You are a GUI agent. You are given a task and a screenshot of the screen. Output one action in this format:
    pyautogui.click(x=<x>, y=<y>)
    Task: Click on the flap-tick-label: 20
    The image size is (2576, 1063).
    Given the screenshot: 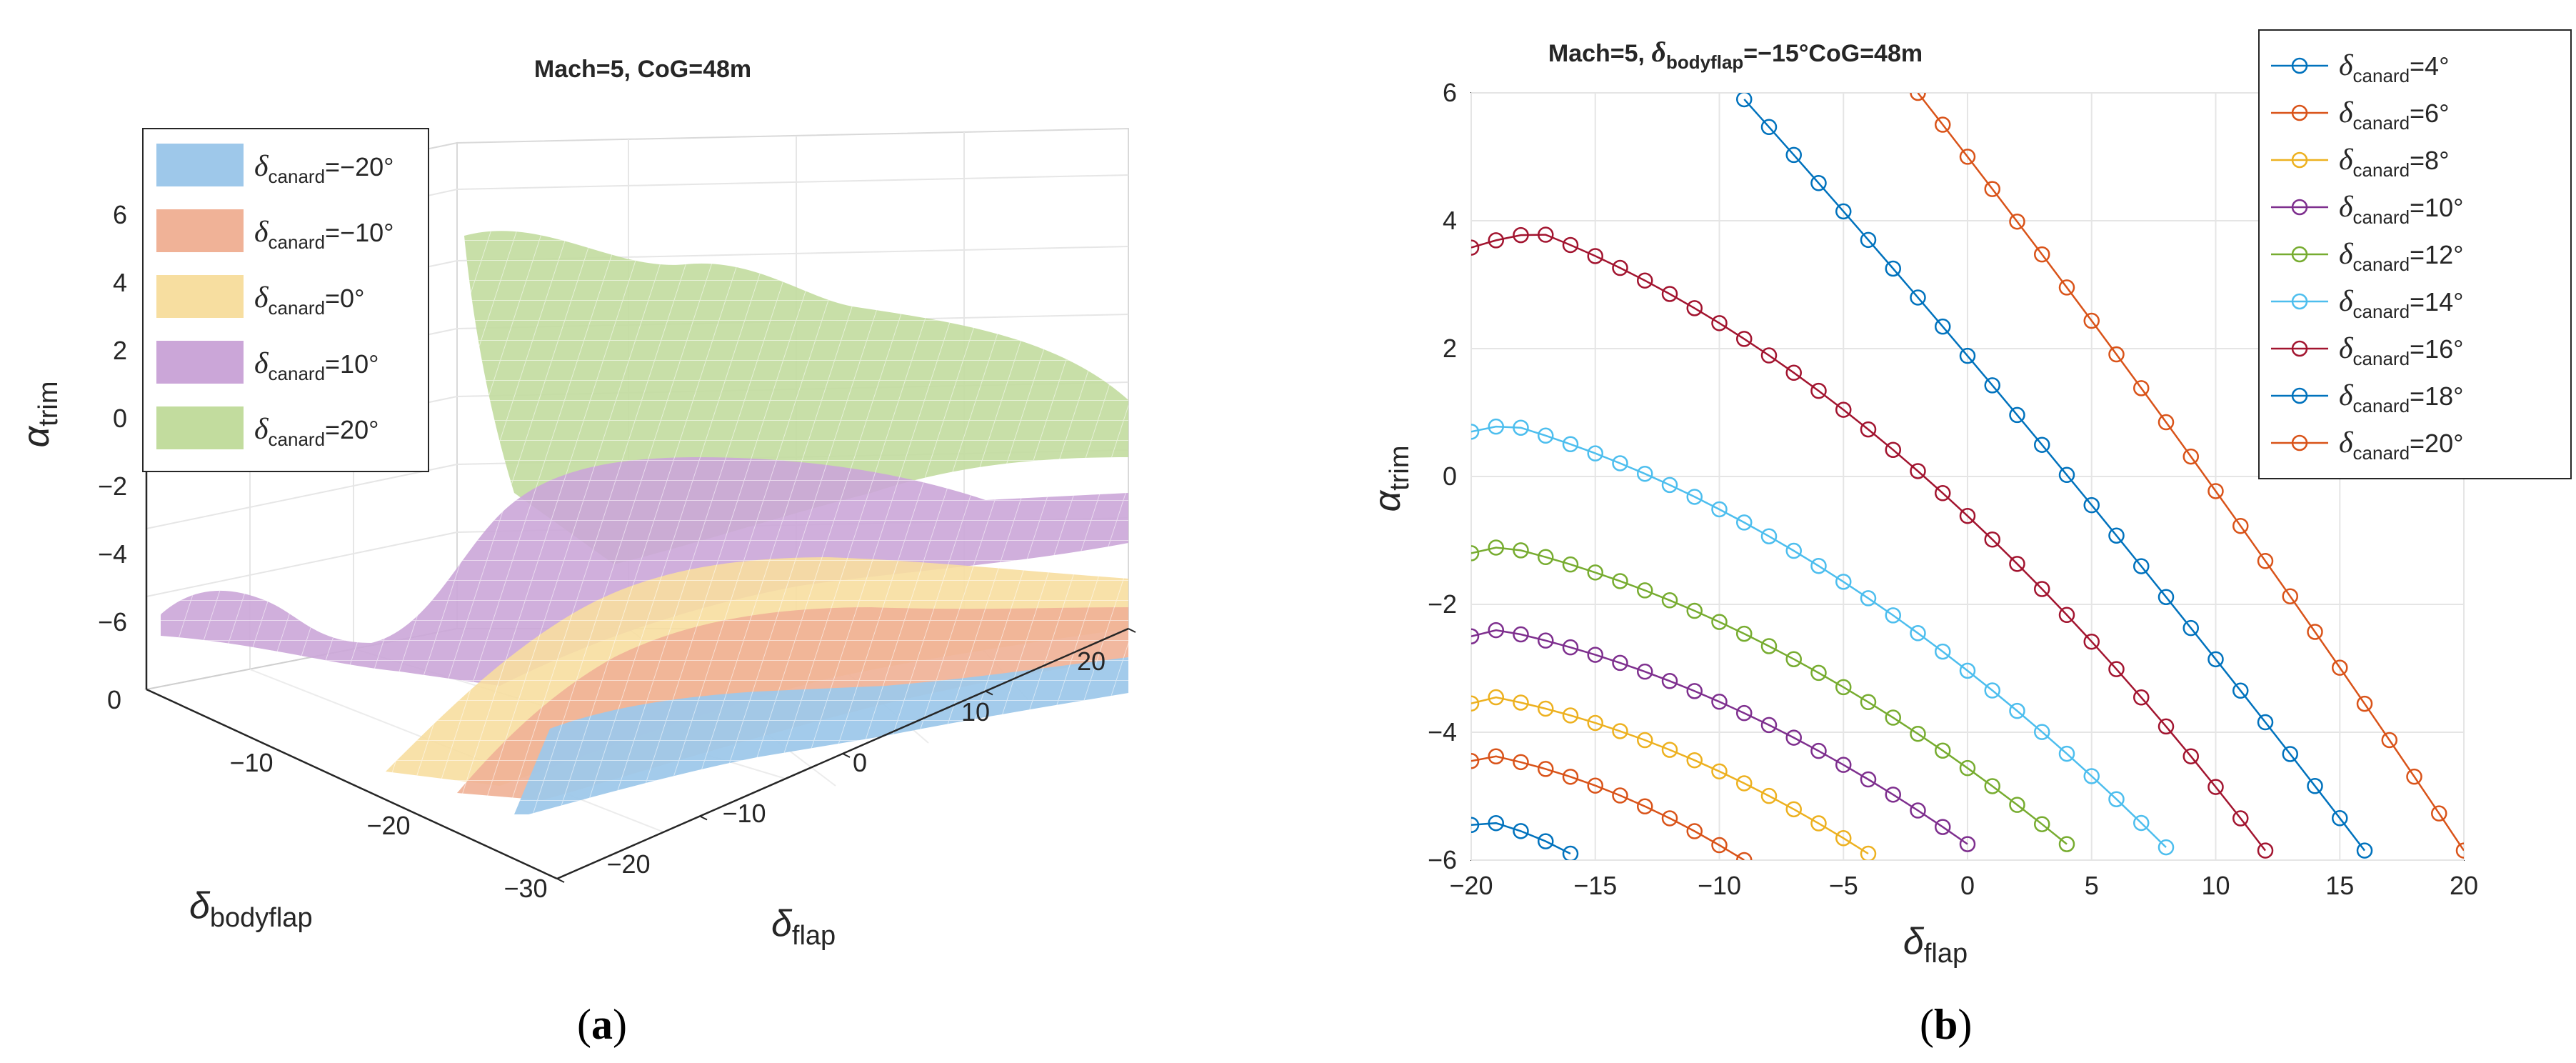 What is the action you would take?
    pyautogui.click(x=1091, y=661)
    